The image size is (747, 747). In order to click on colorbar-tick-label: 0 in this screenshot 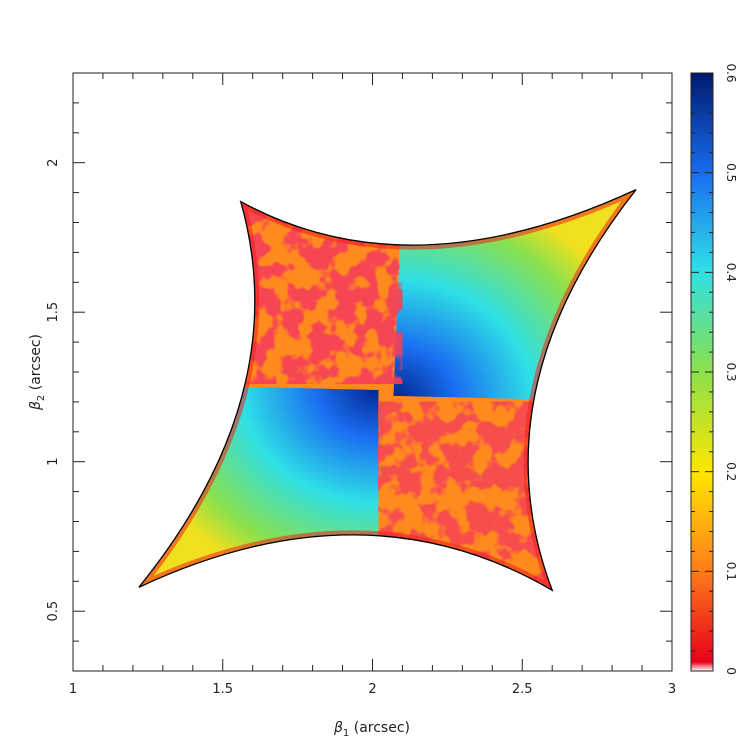, I will do `click(731, 671)`.